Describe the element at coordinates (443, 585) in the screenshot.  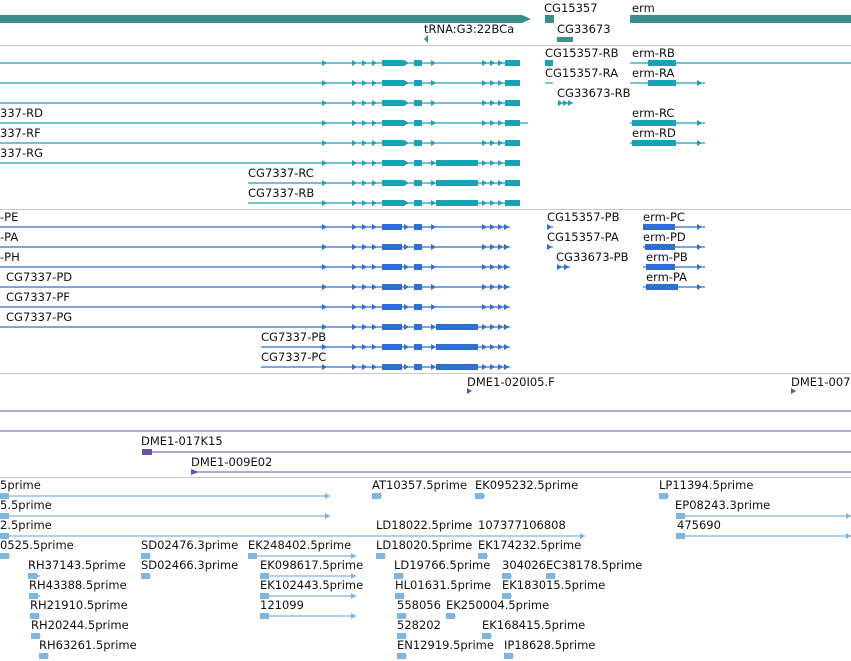
I see `est-label: HL01631.5prime` at that location.